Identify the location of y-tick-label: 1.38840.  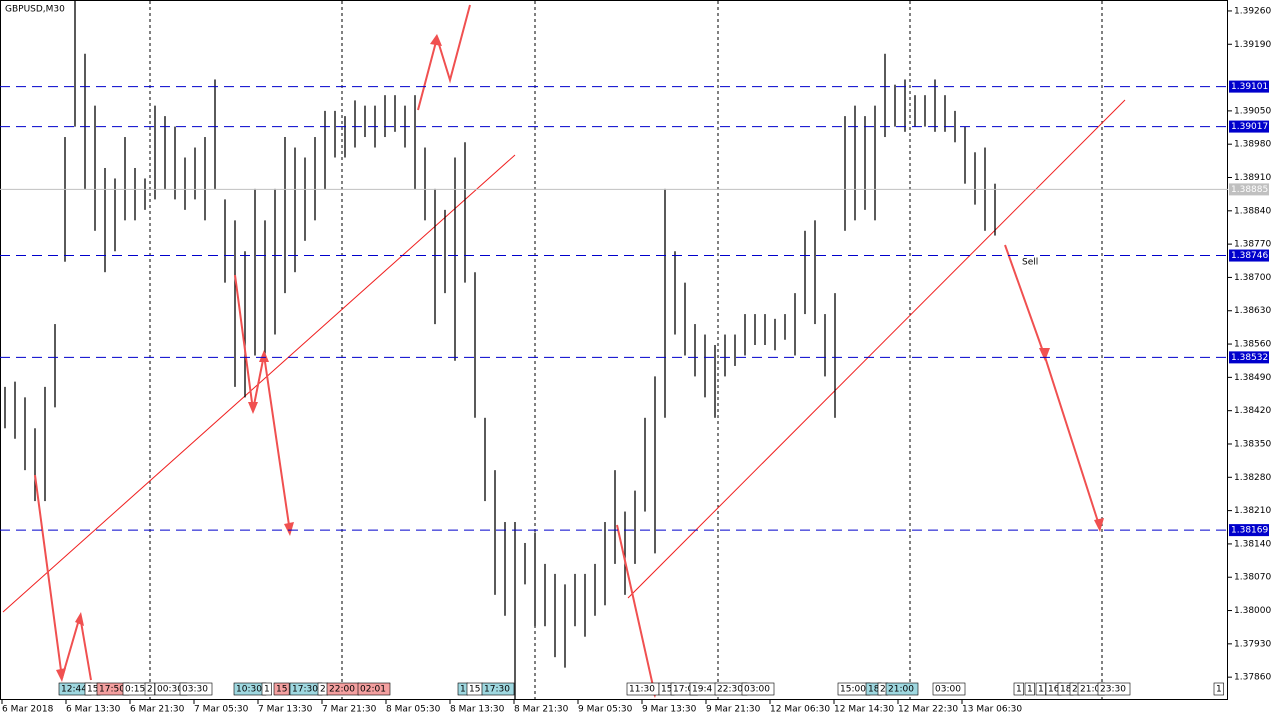
(1252, 211).